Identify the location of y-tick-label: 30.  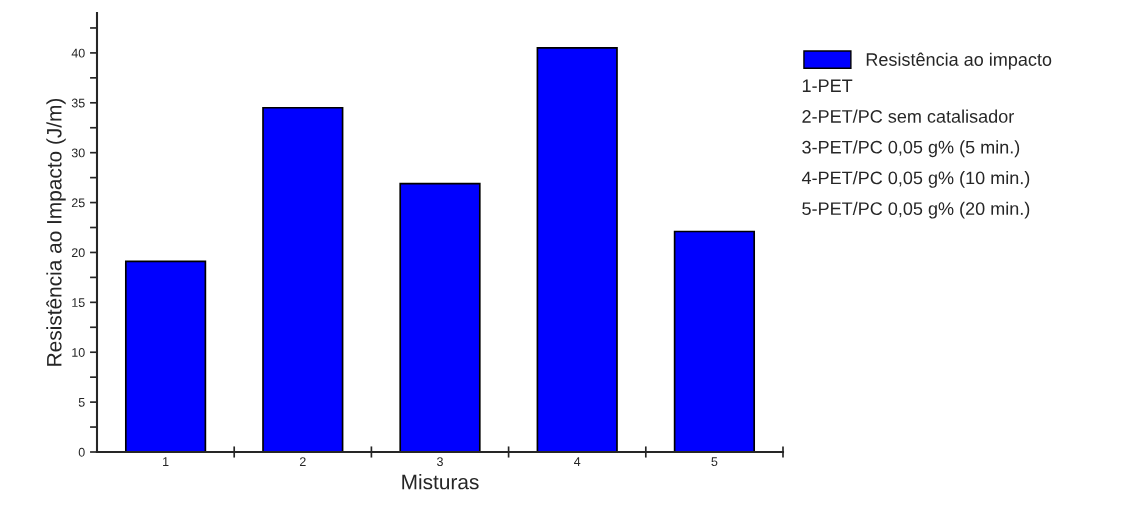
(78, 153).